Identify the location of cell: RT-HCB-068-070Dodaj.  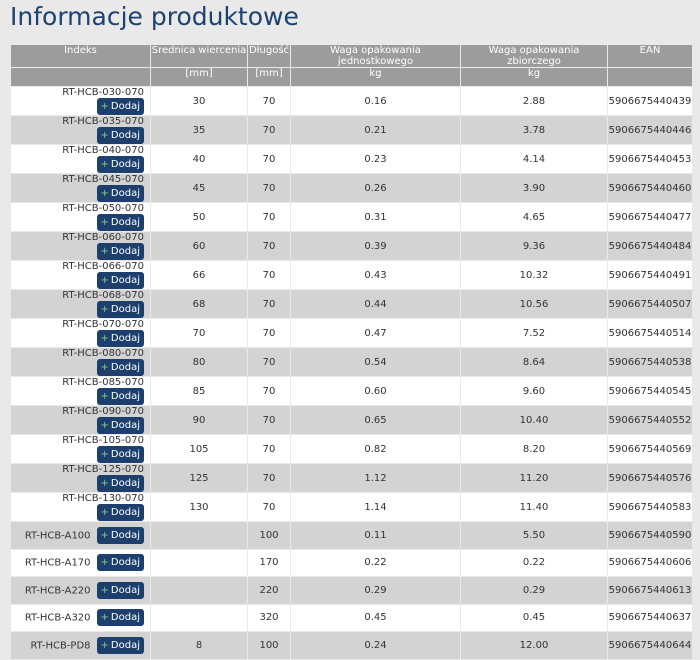
(80, 304).